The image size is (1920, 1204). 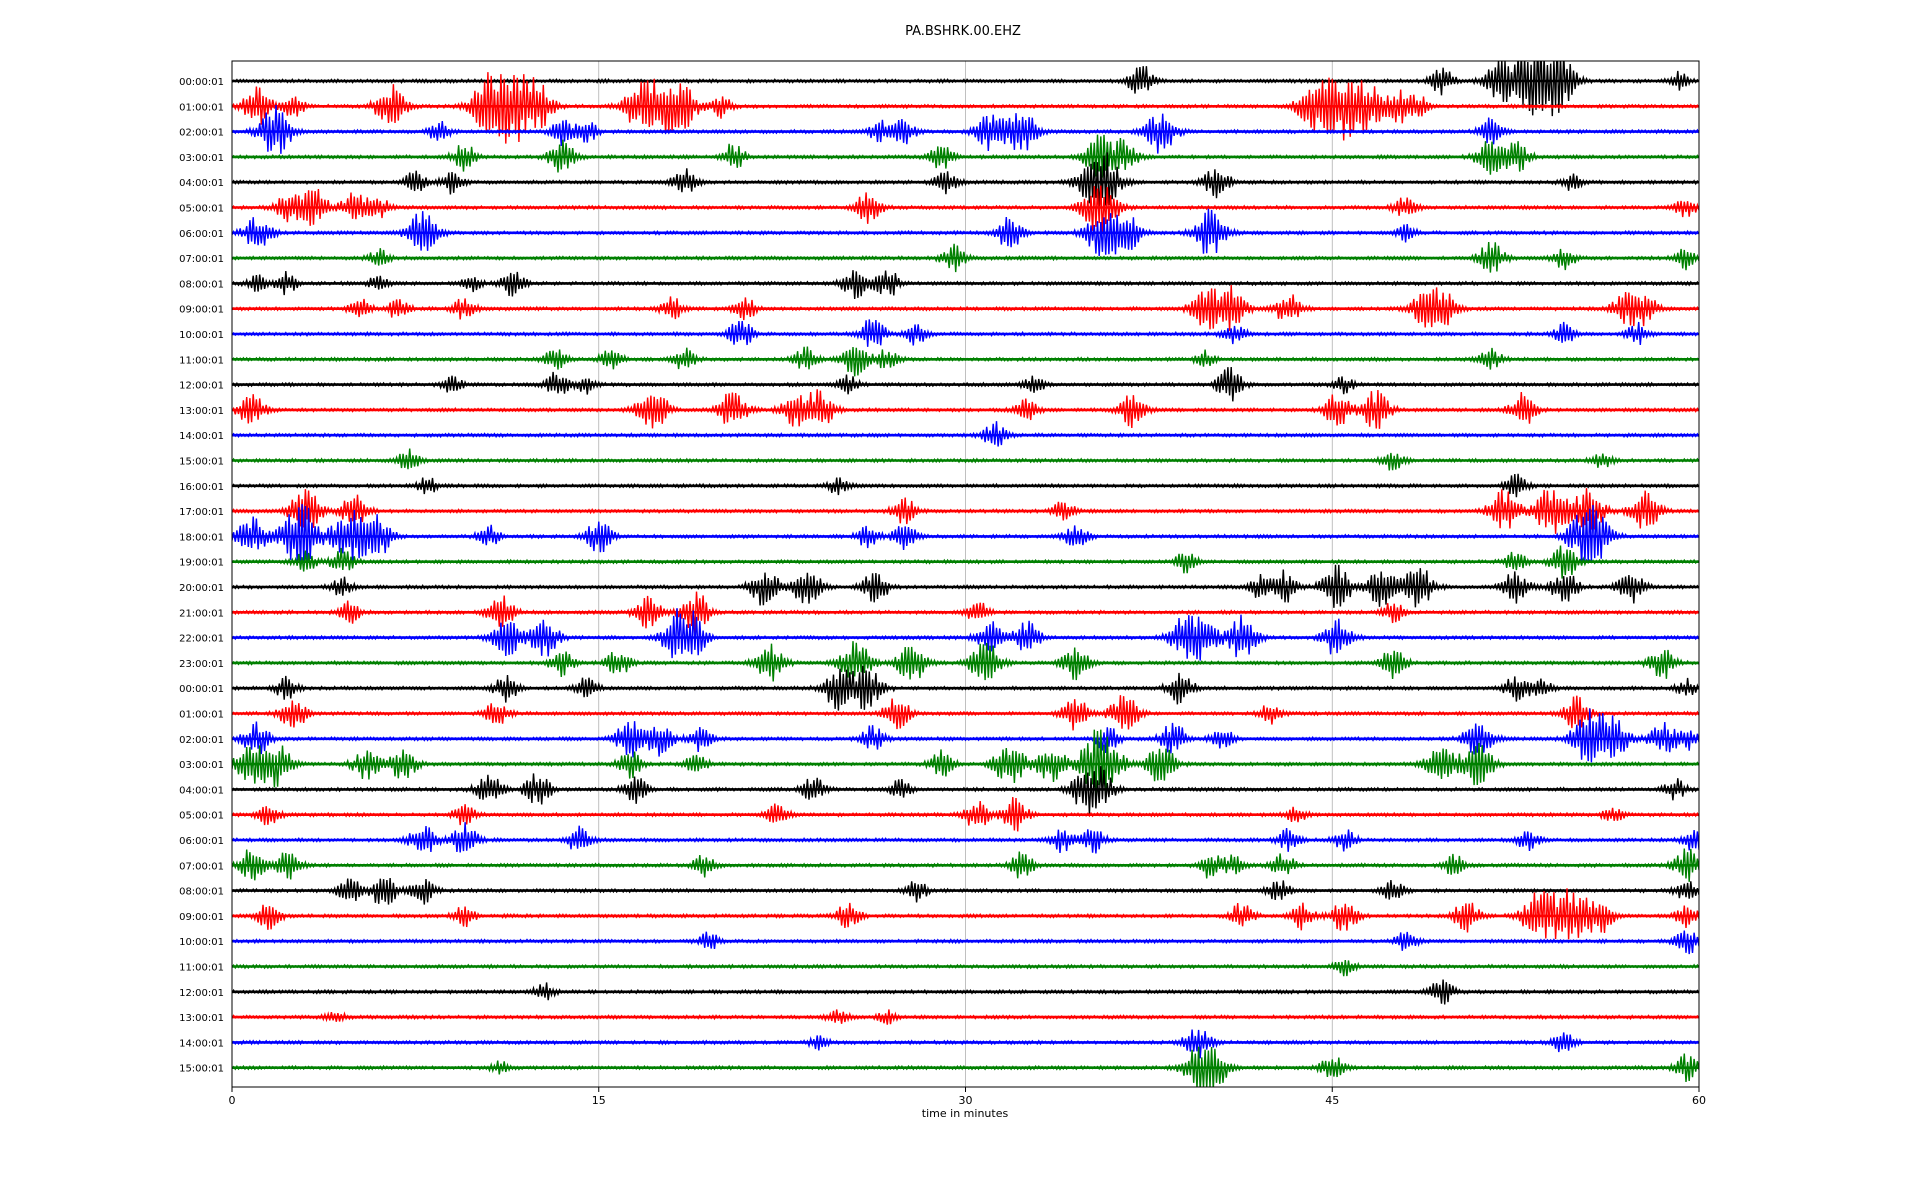 I want to click on x-tick-label: 45, so click(x=1332, y=1100).